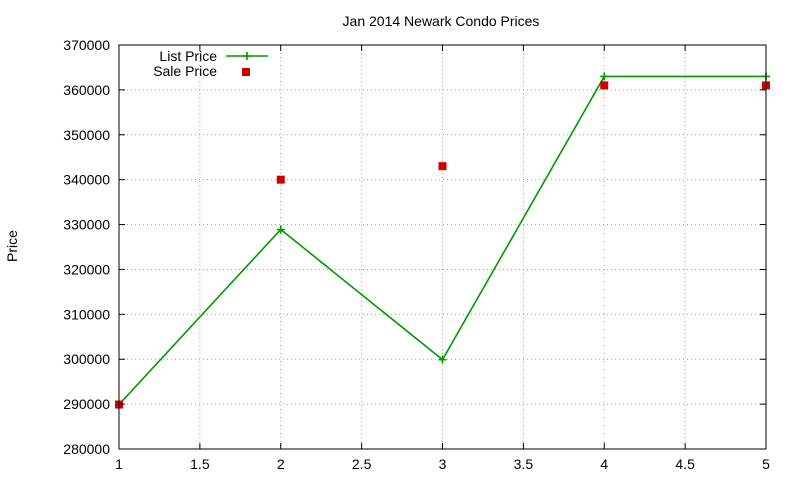  Describe the element at coordinates (86, 45) in the screenshot. I see `y-tick-label: 370000` at that location.